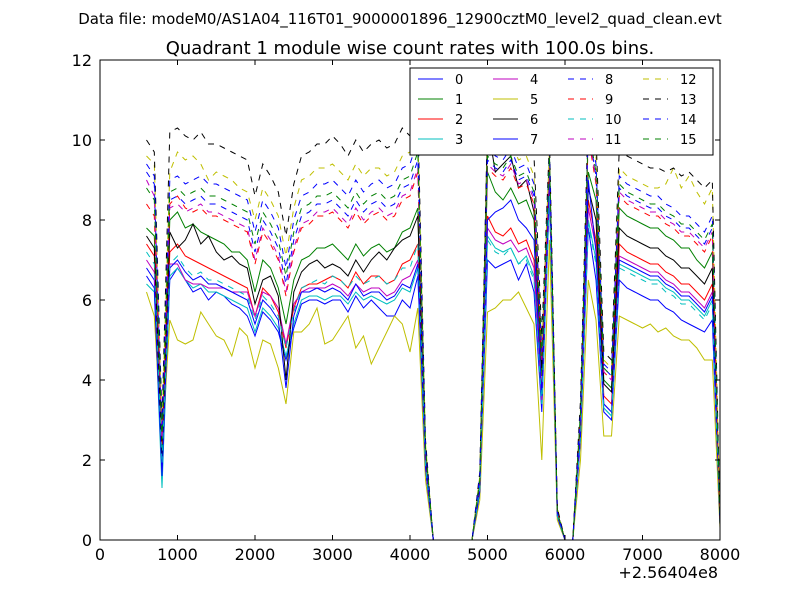 The height and width of the screenshot is (600, 800). What do you see at coordinates (609, 80) in the screenshot?
I see `legend-label-8: 8` at bounding box center [609, 80].